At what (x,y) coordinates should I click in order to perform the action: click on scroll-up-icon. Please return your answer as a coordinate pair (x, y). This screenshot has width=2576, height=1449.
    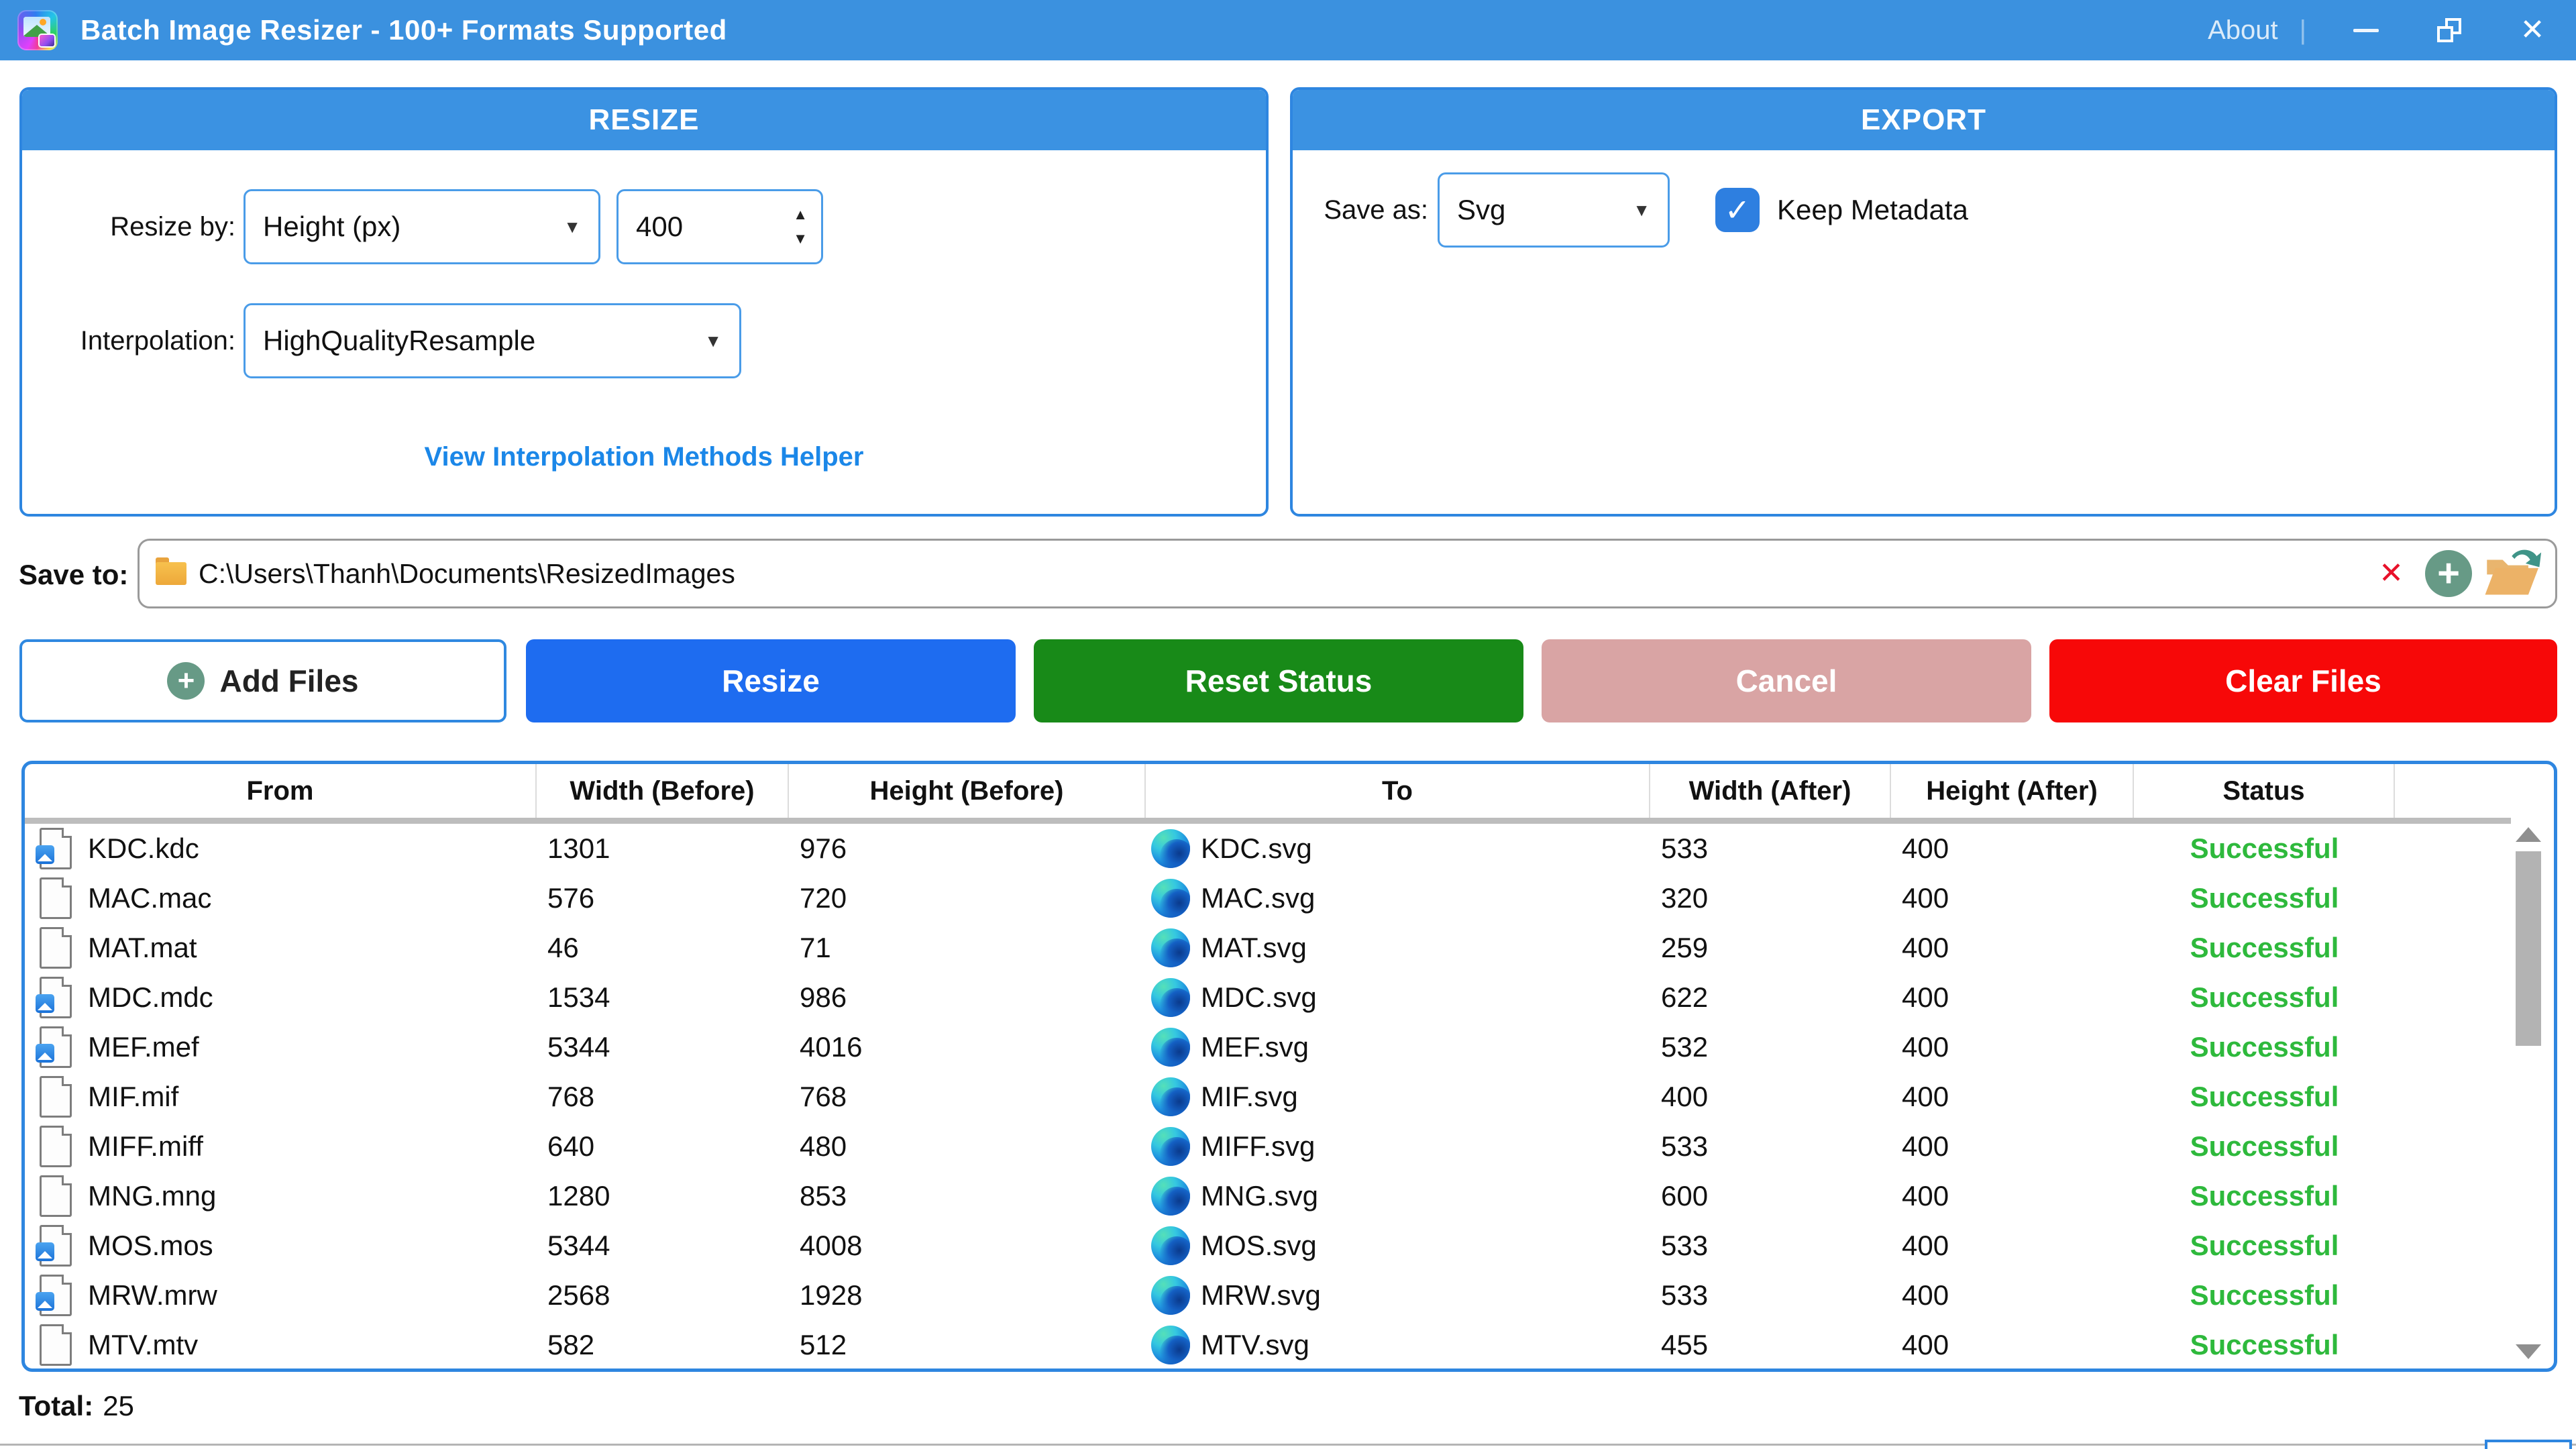
    Looking at the image, I should click on (2528, 834).